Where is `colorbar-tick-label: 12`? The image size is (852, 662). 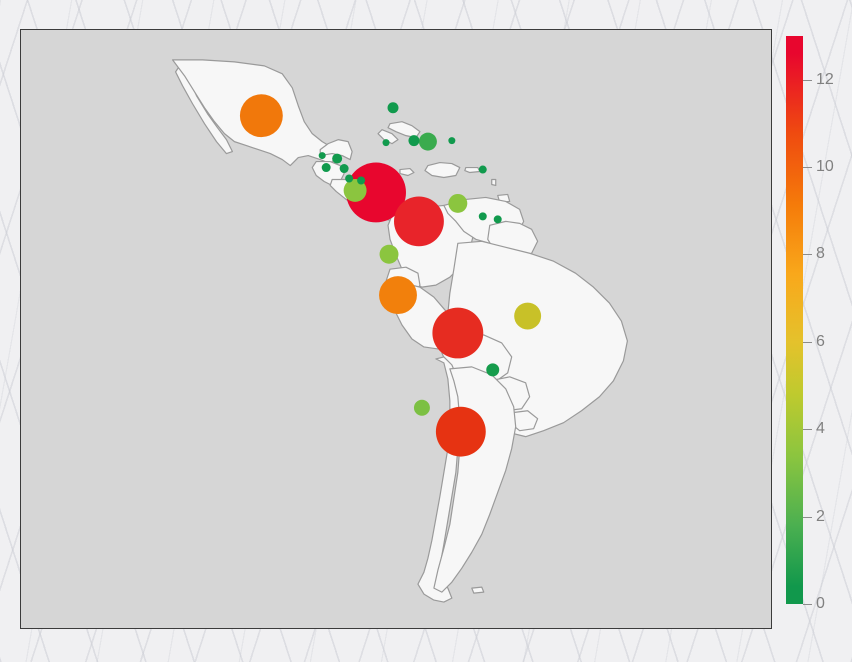
colorbar-tick-label: 12 is located at coordinates (825, 79).